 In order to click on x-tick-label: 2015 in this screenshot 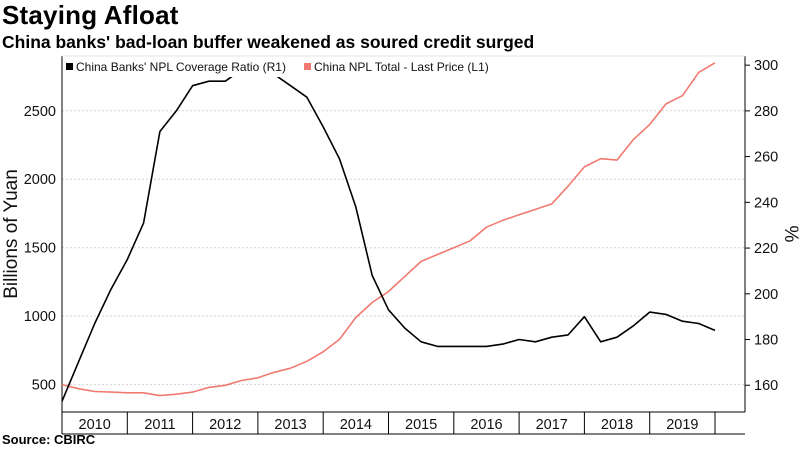, I will do `click(421, 425)`.